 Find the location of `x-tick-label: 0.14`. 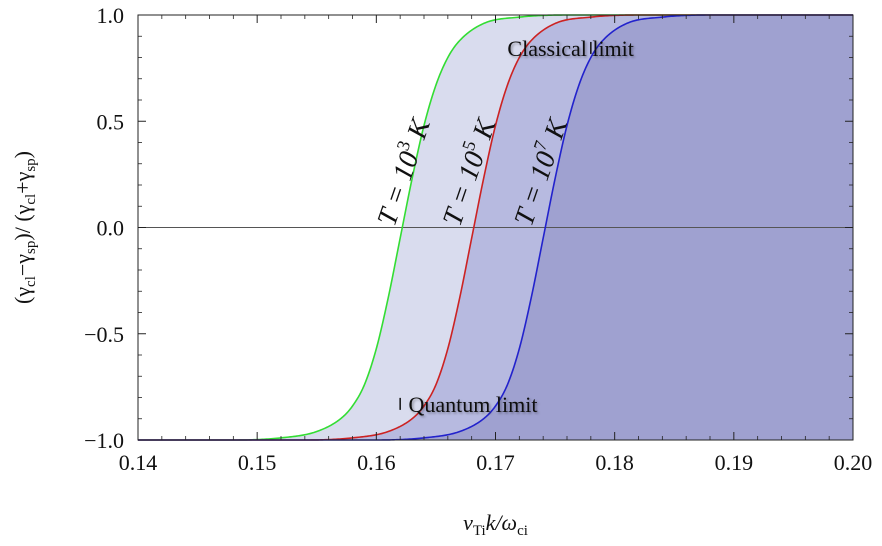

x-tick-label: 0.14 is located at coordinates (138, 462).